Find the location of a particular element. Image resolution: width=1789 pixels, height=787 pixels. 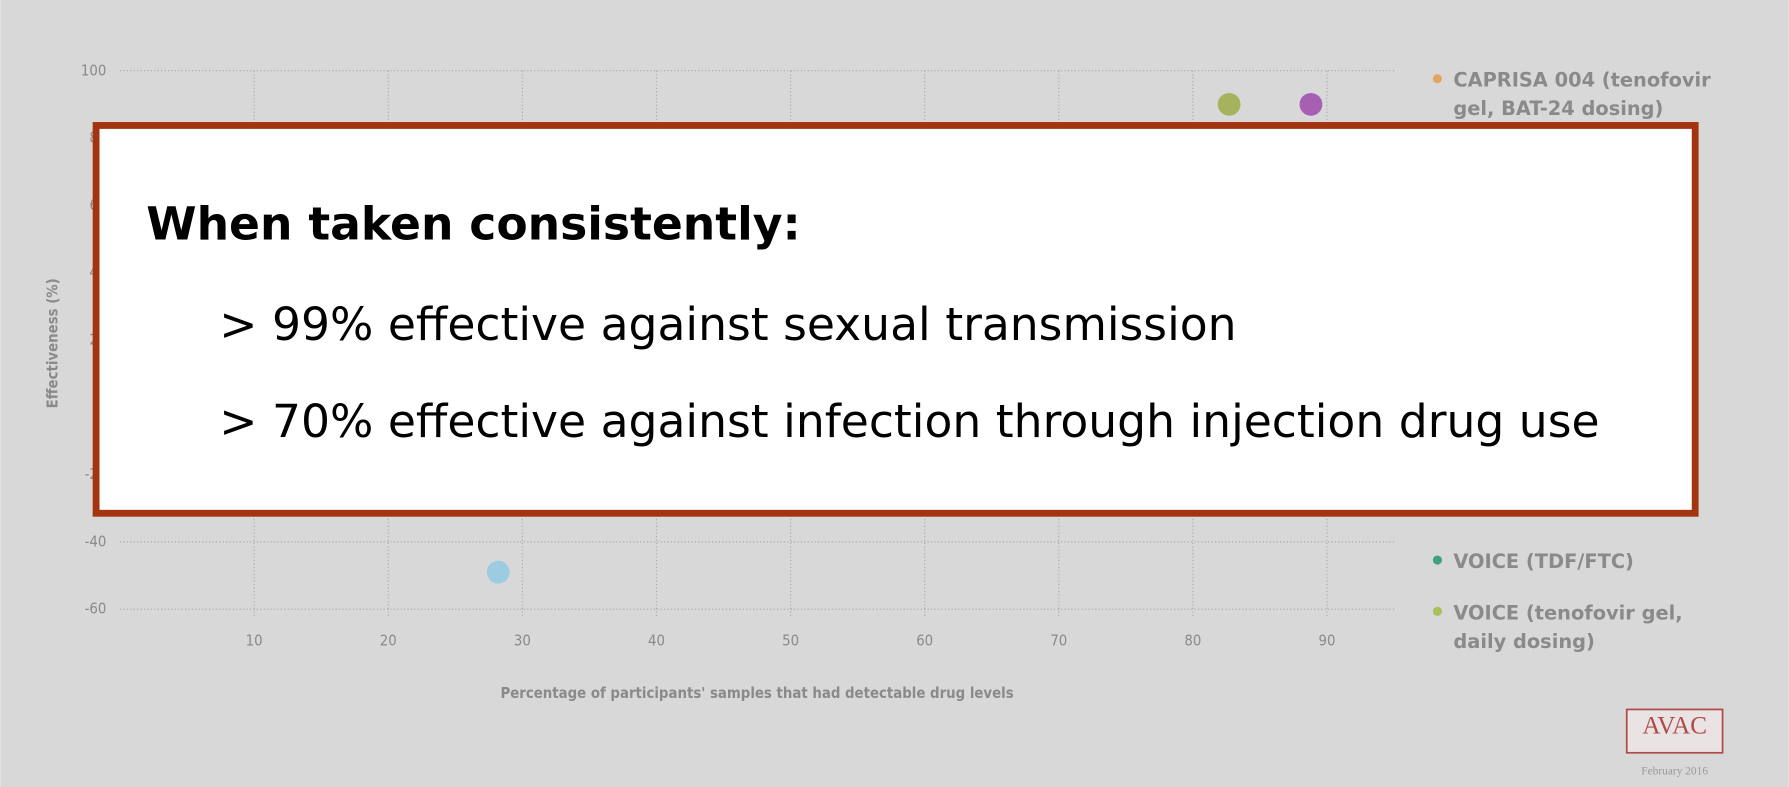

callout-heading: When taken consistently: is located at coordinates (473, 224).